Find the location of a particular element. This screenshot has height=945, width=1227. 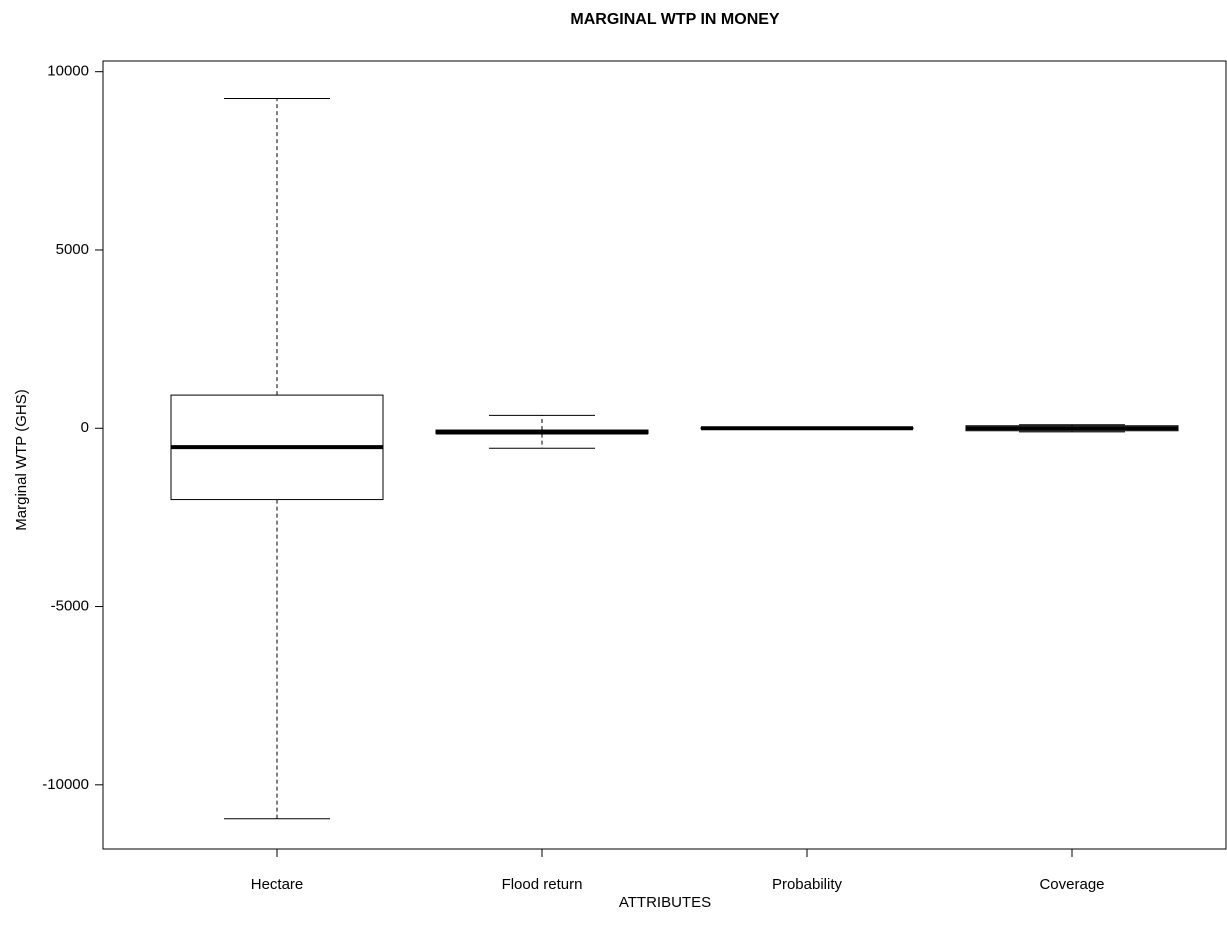

y-tick-label: 0 is located at coordinates (85, 427).